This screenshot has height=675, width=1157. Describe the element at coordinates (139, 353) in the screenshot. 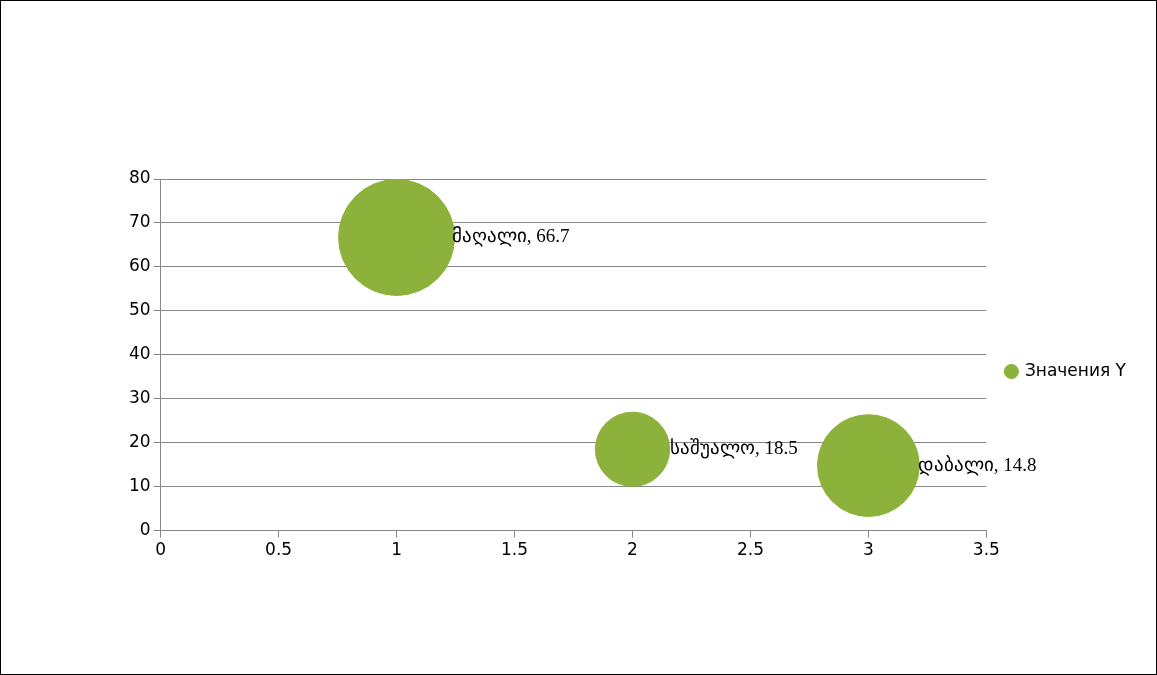

I see `y-tick-label: 40` at that location.